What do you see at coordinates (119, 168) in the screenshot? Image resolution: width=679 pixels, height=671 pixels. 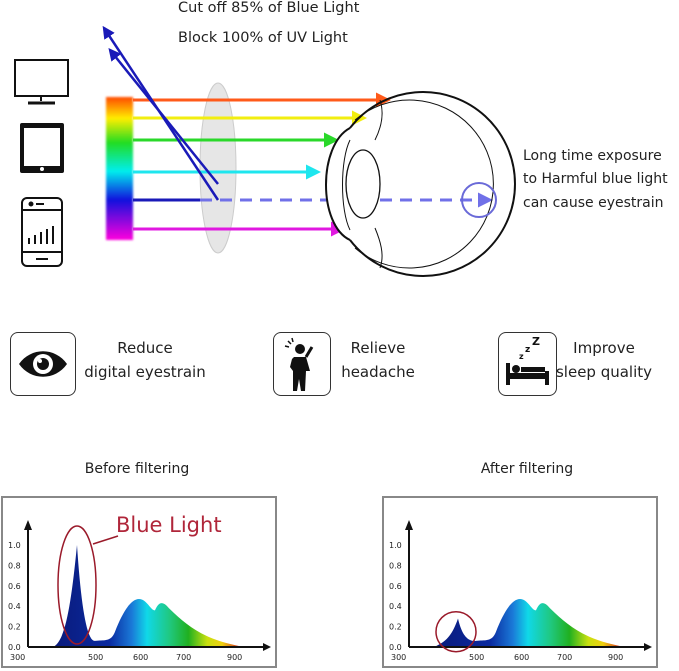 I see `spectrum-bar` at bounding box center [119, 168].